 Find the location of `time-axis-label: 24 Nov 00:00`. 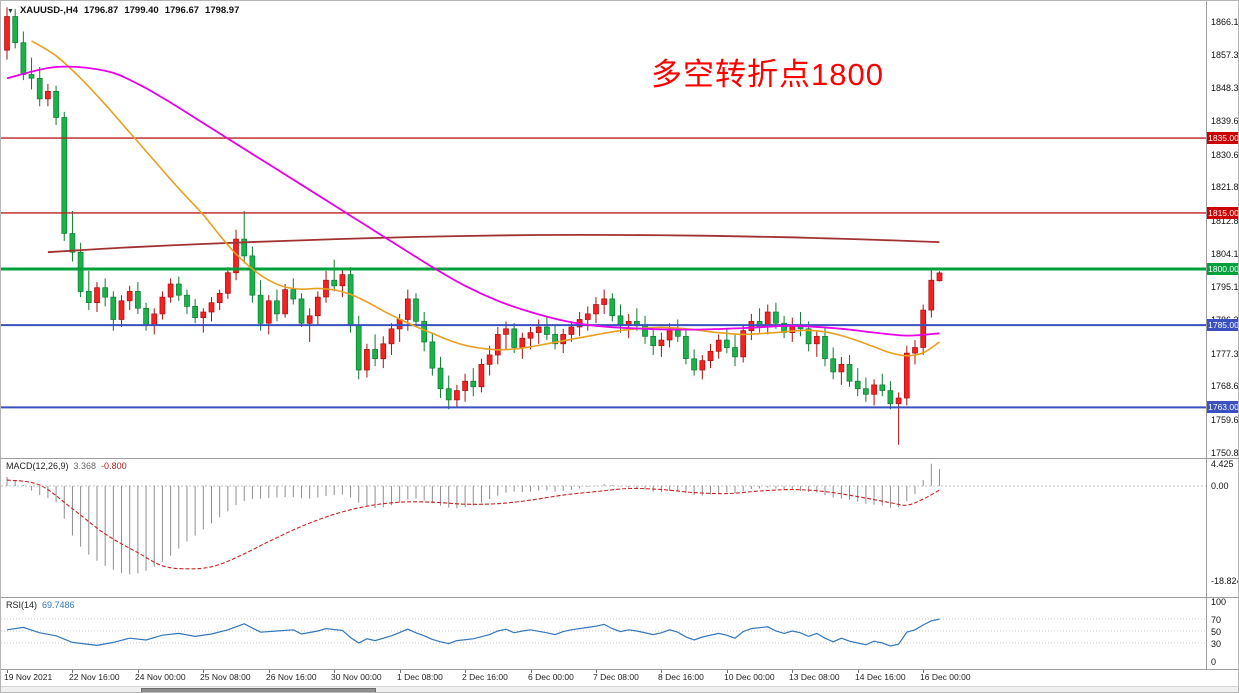

time-axis-label: 24 Nov 00:00 is located at coordinates (160, 677).